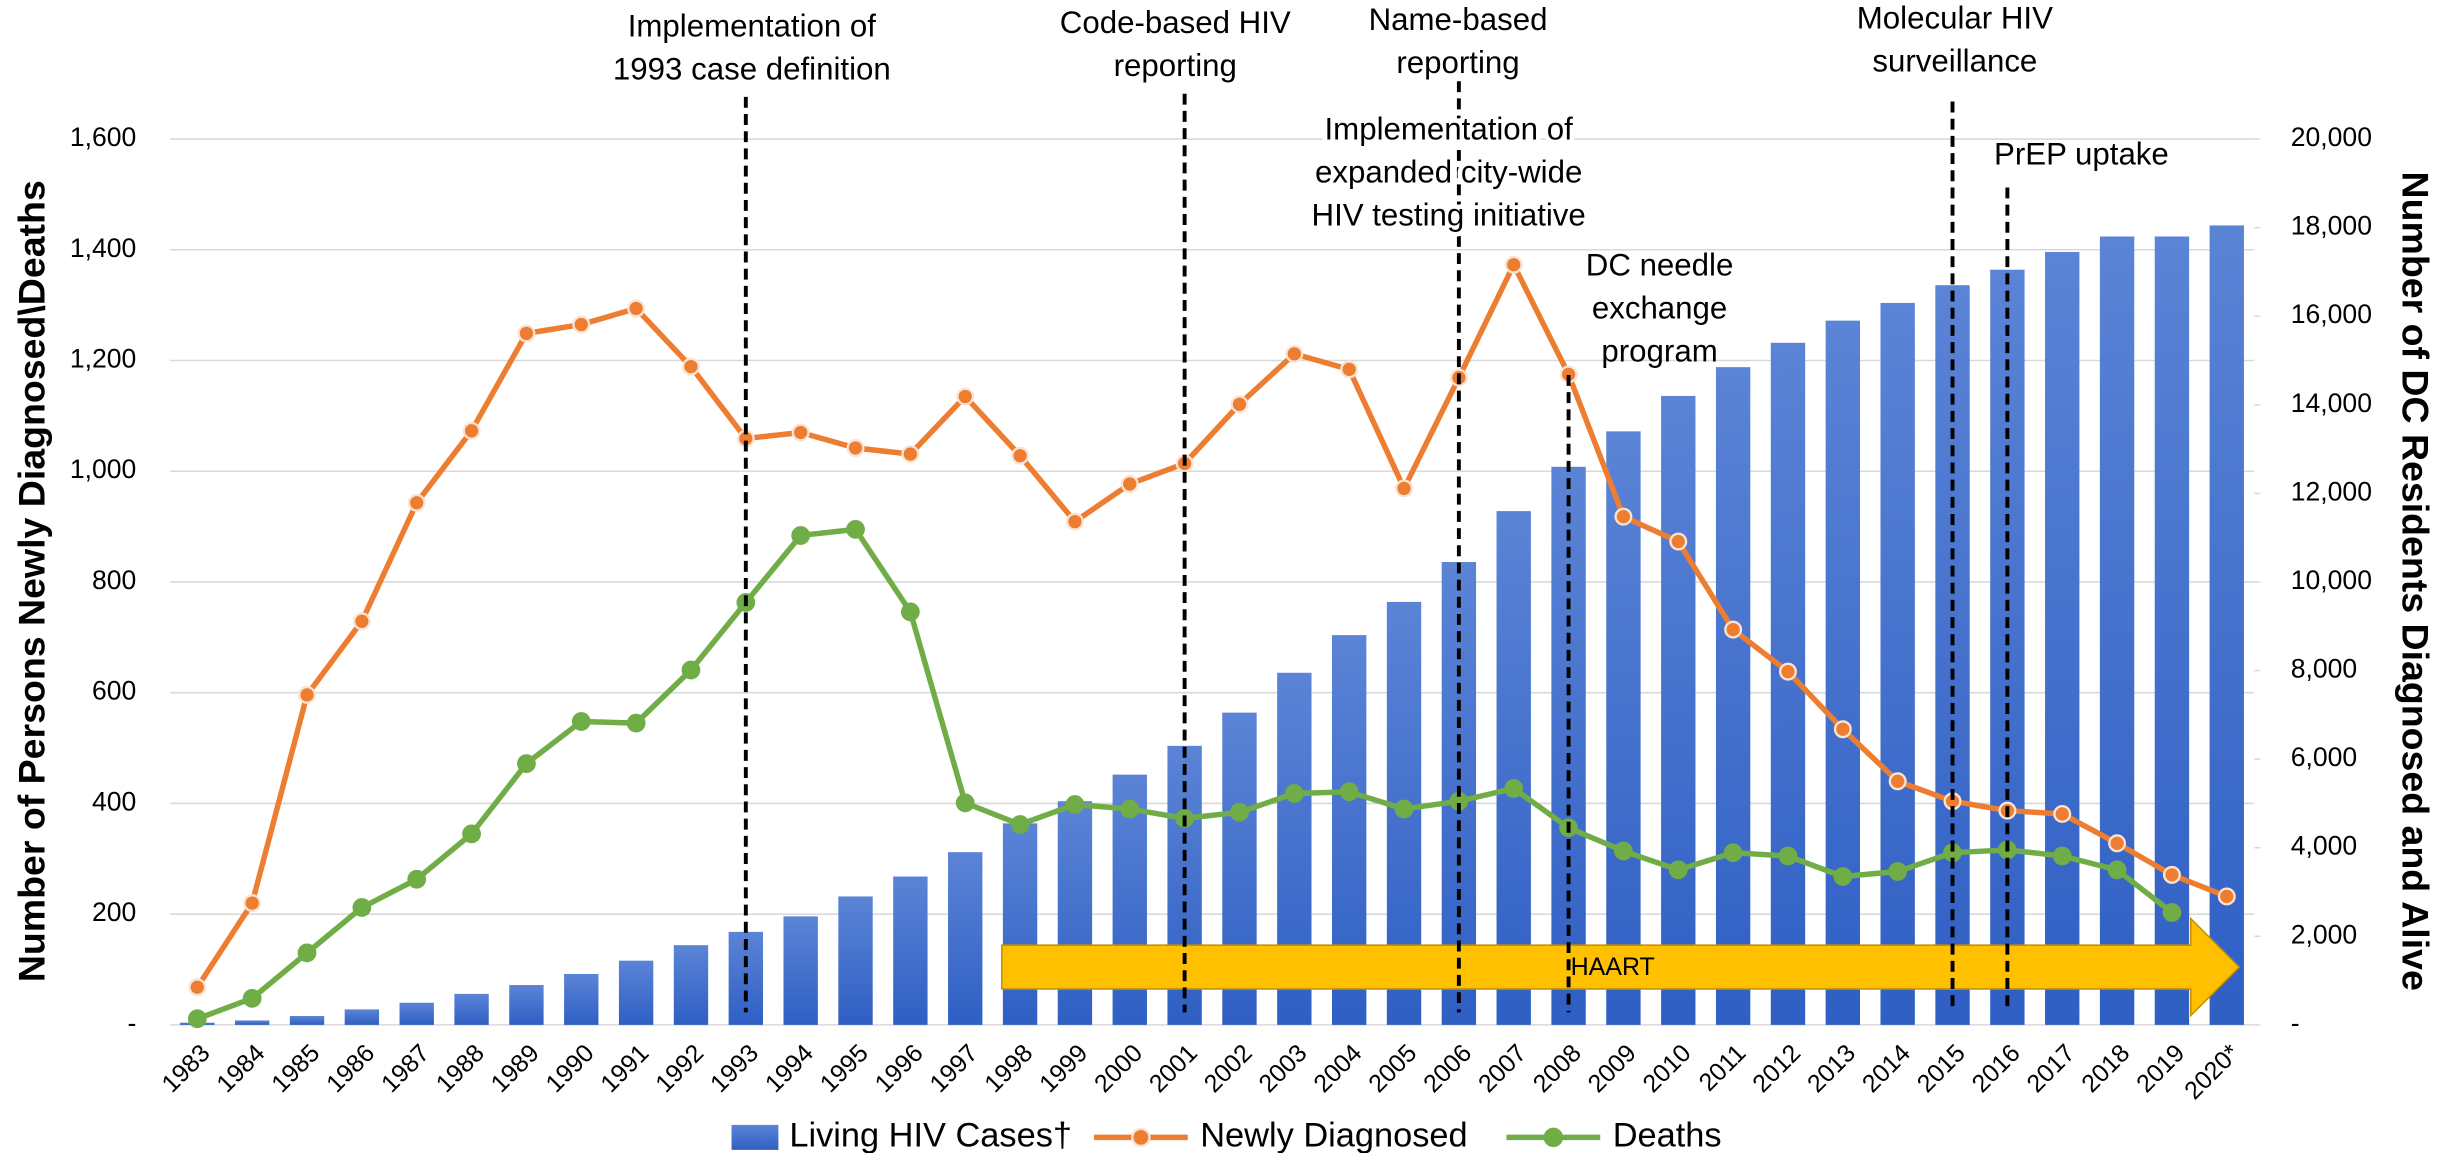  Describe the element at coordinates (1502, 1068) in the screenshot. I see `x-tick-label: 2007` at that location.